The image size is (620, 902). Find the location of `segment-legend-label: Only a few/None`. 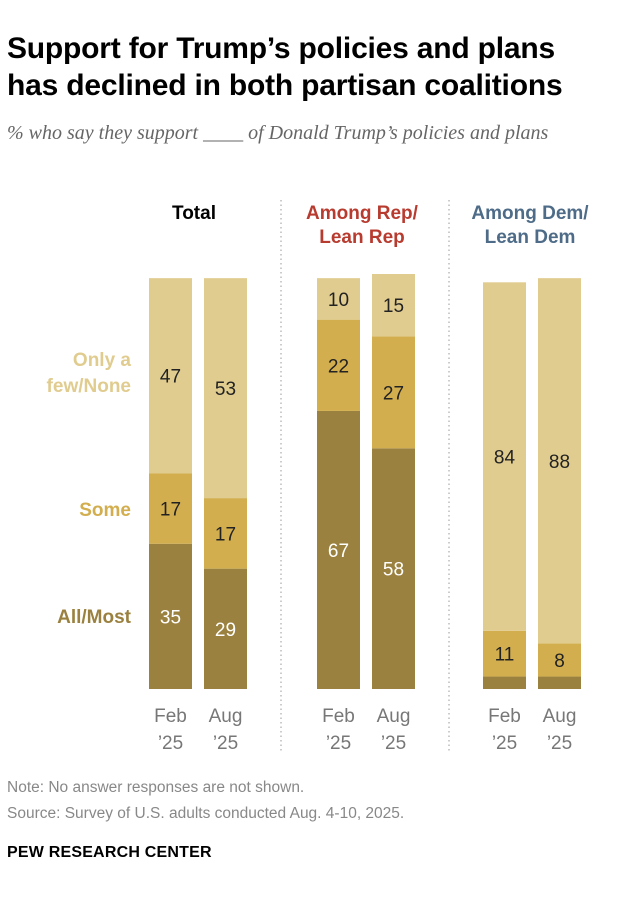

segment-legend-label: Only a few/None is located at coordinates (89, 373).